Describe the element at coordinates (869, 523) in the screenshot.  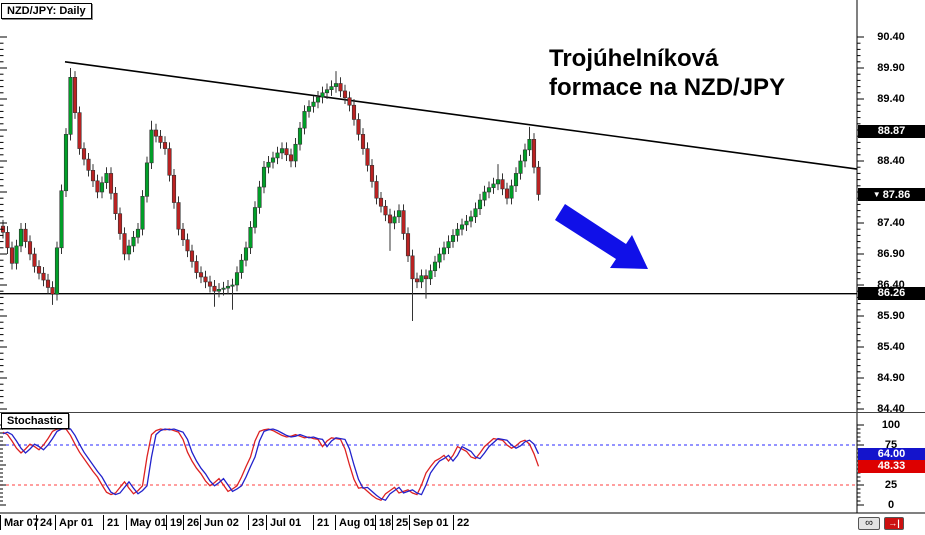
I see `chart-shift-button: ∞` at that location.